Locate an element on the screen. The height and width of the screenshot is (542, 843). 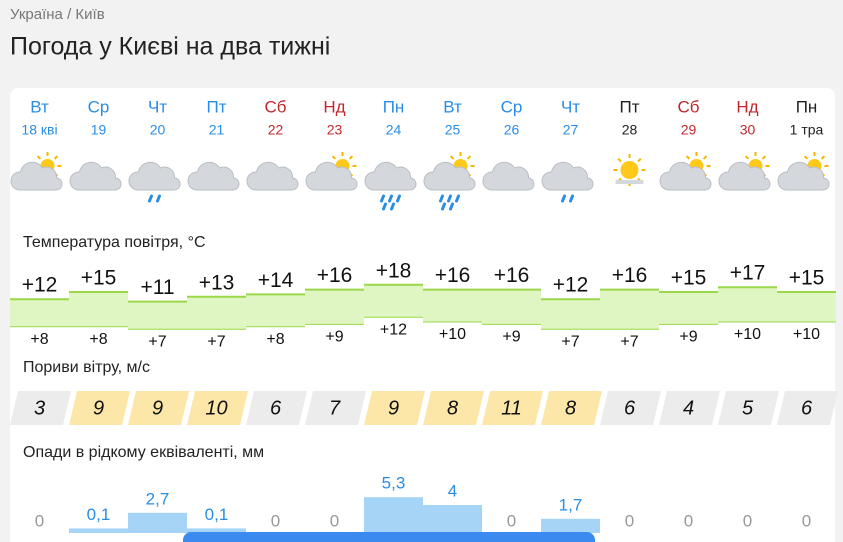
wind-value: 3 is located at coordinates (39, 408).